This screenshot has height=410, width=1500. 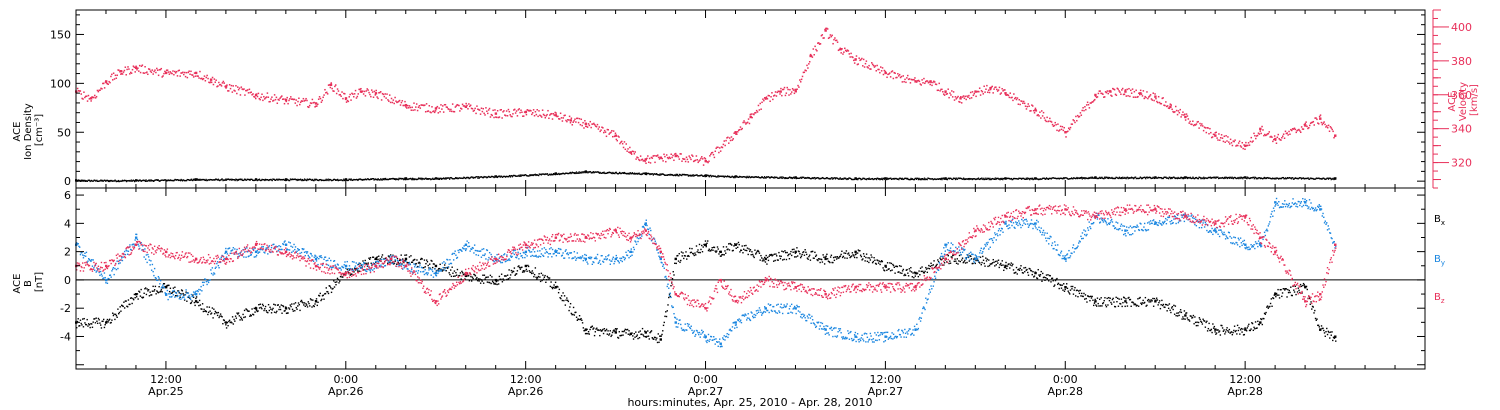 What do you see at coordinates (1335, 336) in the screenshot?
I see `data-point` at bounding box center [1335, 336].